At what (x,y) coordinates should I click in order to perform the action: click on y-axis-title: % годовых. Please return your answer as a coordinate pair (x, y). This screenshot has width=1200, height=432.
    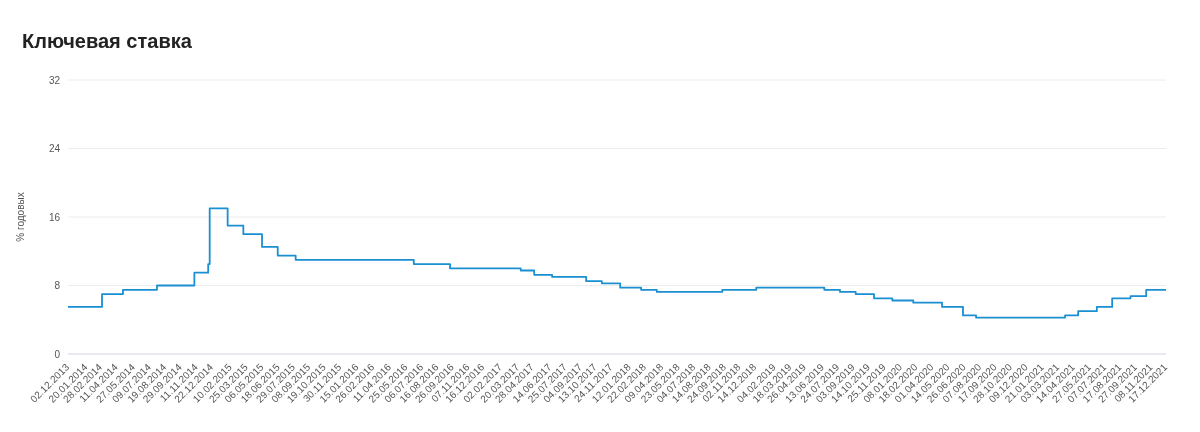
    Looking at the image, I should click on (20, 217).